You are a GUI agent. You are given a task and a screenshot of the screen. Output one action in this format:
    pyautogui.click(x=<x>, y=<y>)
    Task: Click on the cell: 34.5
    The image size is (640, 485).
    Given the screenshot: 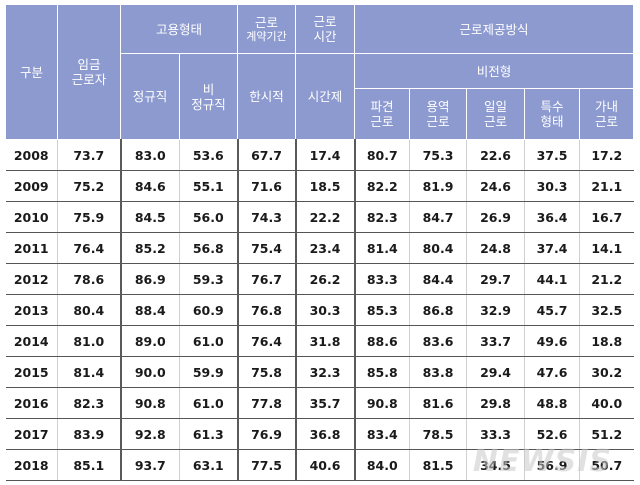 What is the action you would take?
    pyautogui.click(x=495, y=465)
    